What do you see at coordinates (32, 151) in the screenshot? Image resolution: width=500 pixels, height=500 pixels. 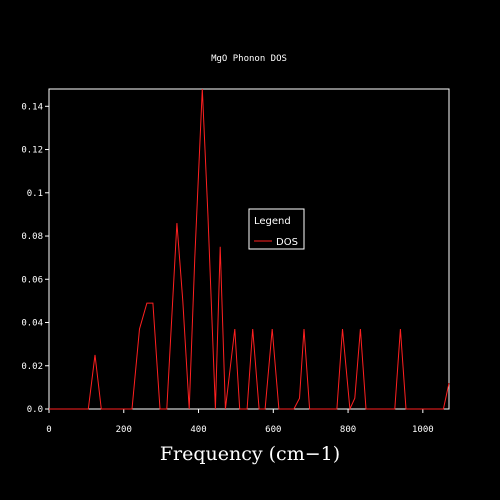 I see `y-tick-label: 0.12` at bounding box center [32, 151].